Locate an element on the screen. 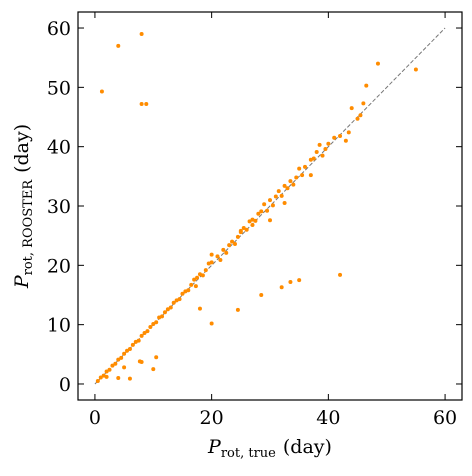  y-tick-label: 10 is located at coordinates (59, 326).